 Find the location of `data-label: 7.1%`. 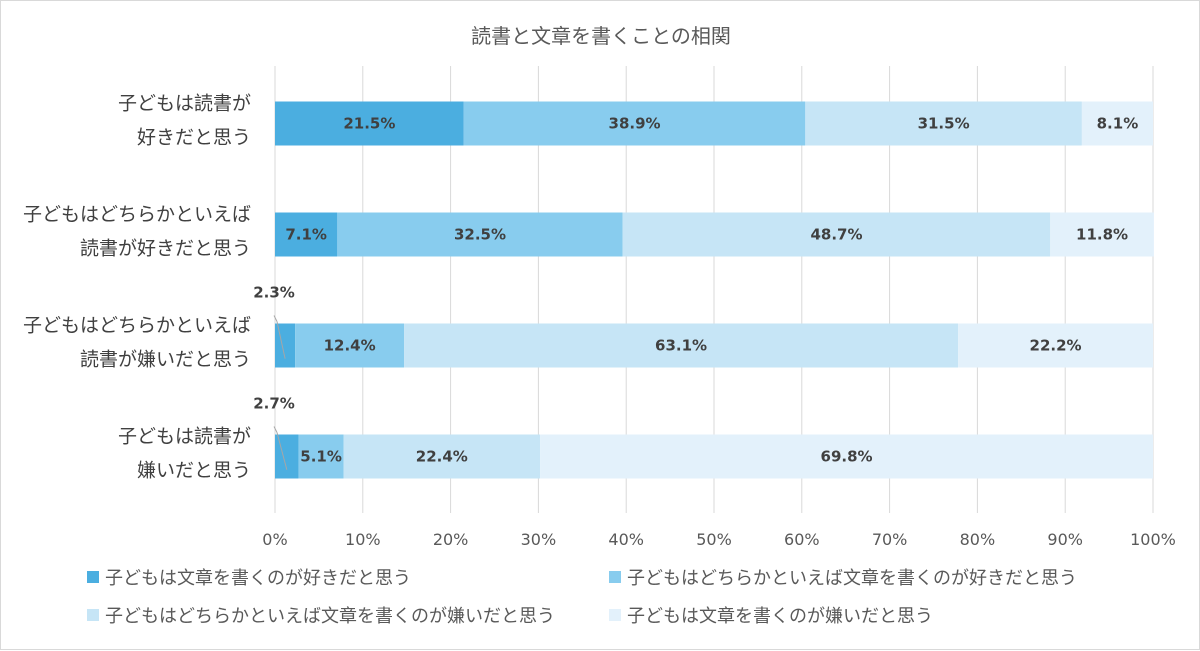

data-label: 7.1% is located at coordinates (306, 235).